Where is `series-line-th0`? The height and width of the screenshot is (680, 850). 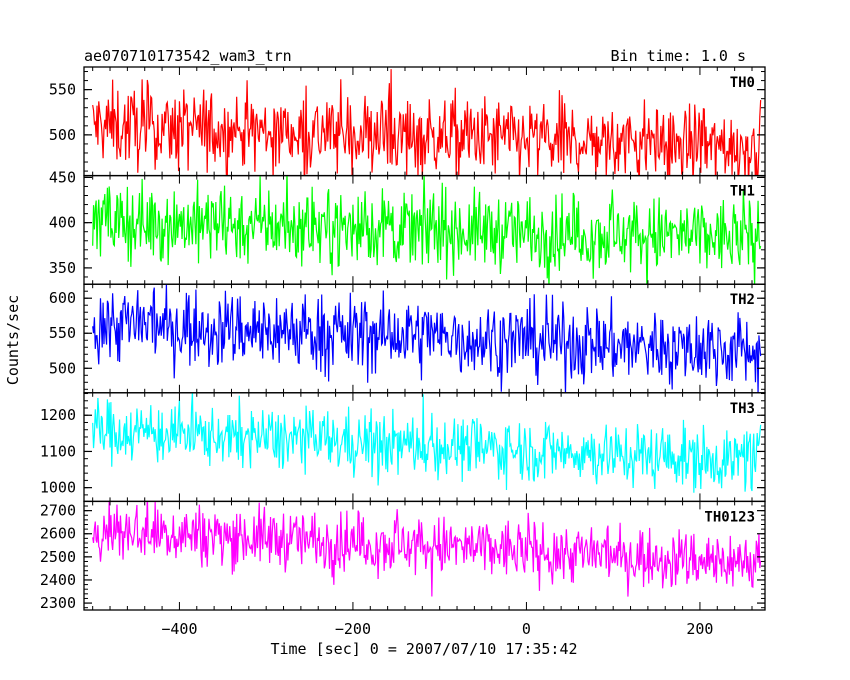
series-line-th0 is located at coordinates (427, 122).